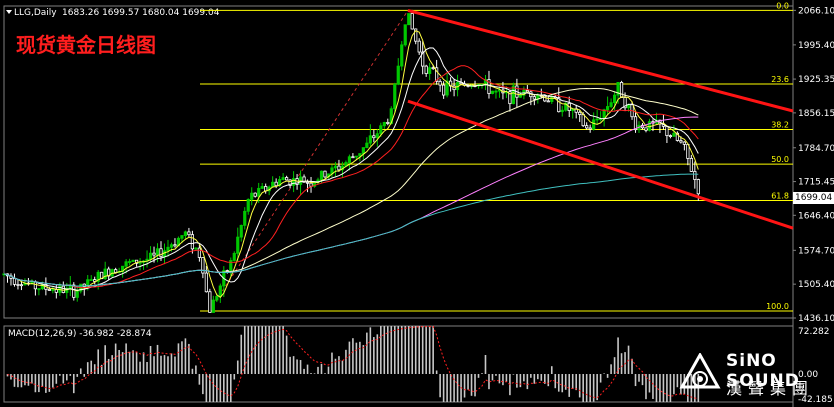 Image resolution: width=834 pixels, height=407 pixels. I want to click on price-tick-label: 1436.10, so click(816, 319).